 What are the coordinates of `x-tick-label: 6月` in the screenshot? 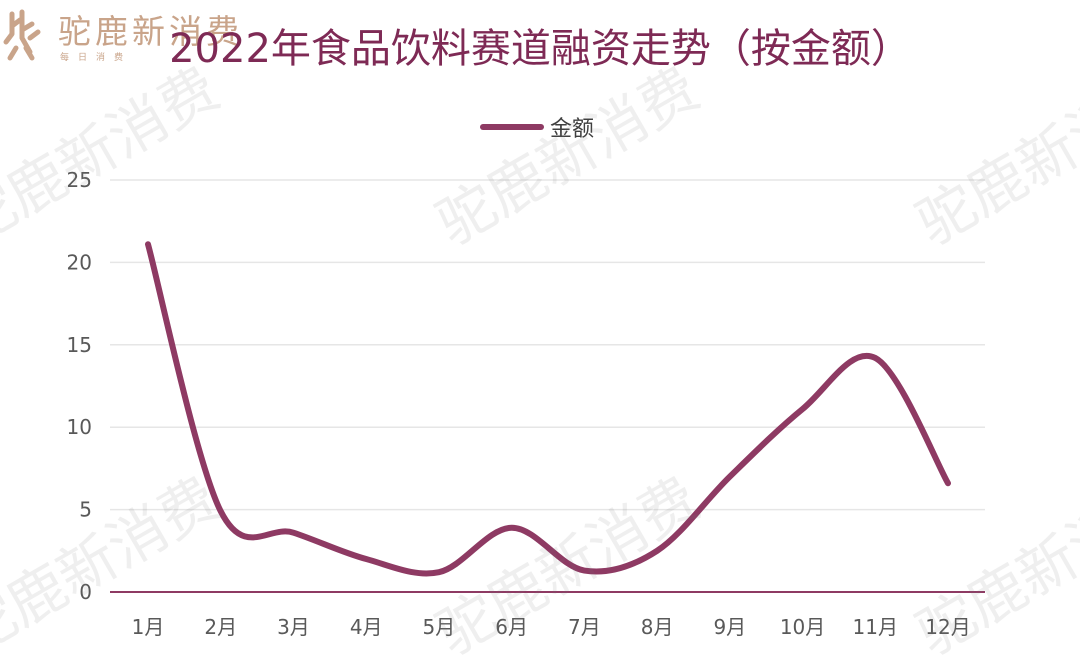 It's located at (511, 627).